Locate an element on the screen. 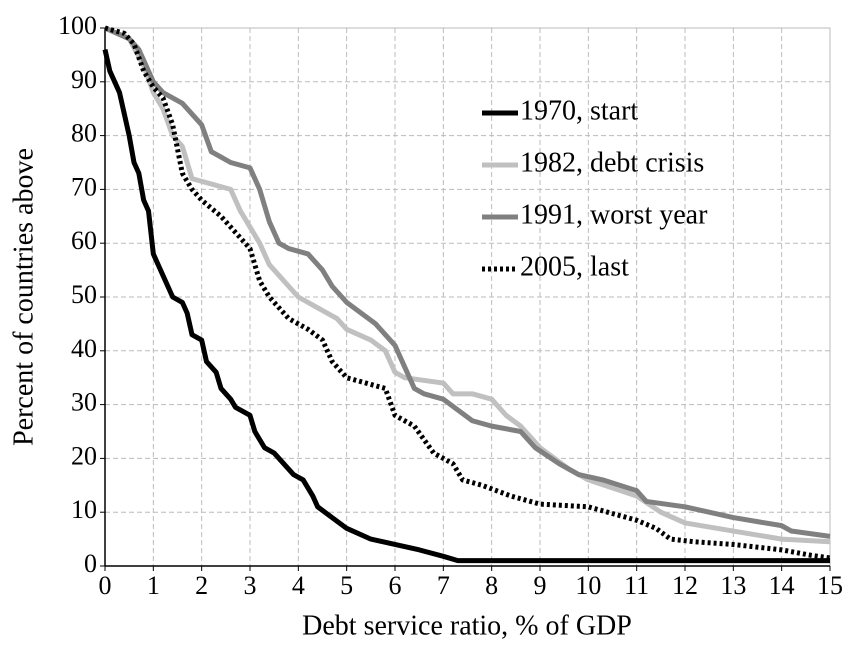 This screenshot has height=648, width=847. x-tick-label: 13 is located at coordinates (733, 585).